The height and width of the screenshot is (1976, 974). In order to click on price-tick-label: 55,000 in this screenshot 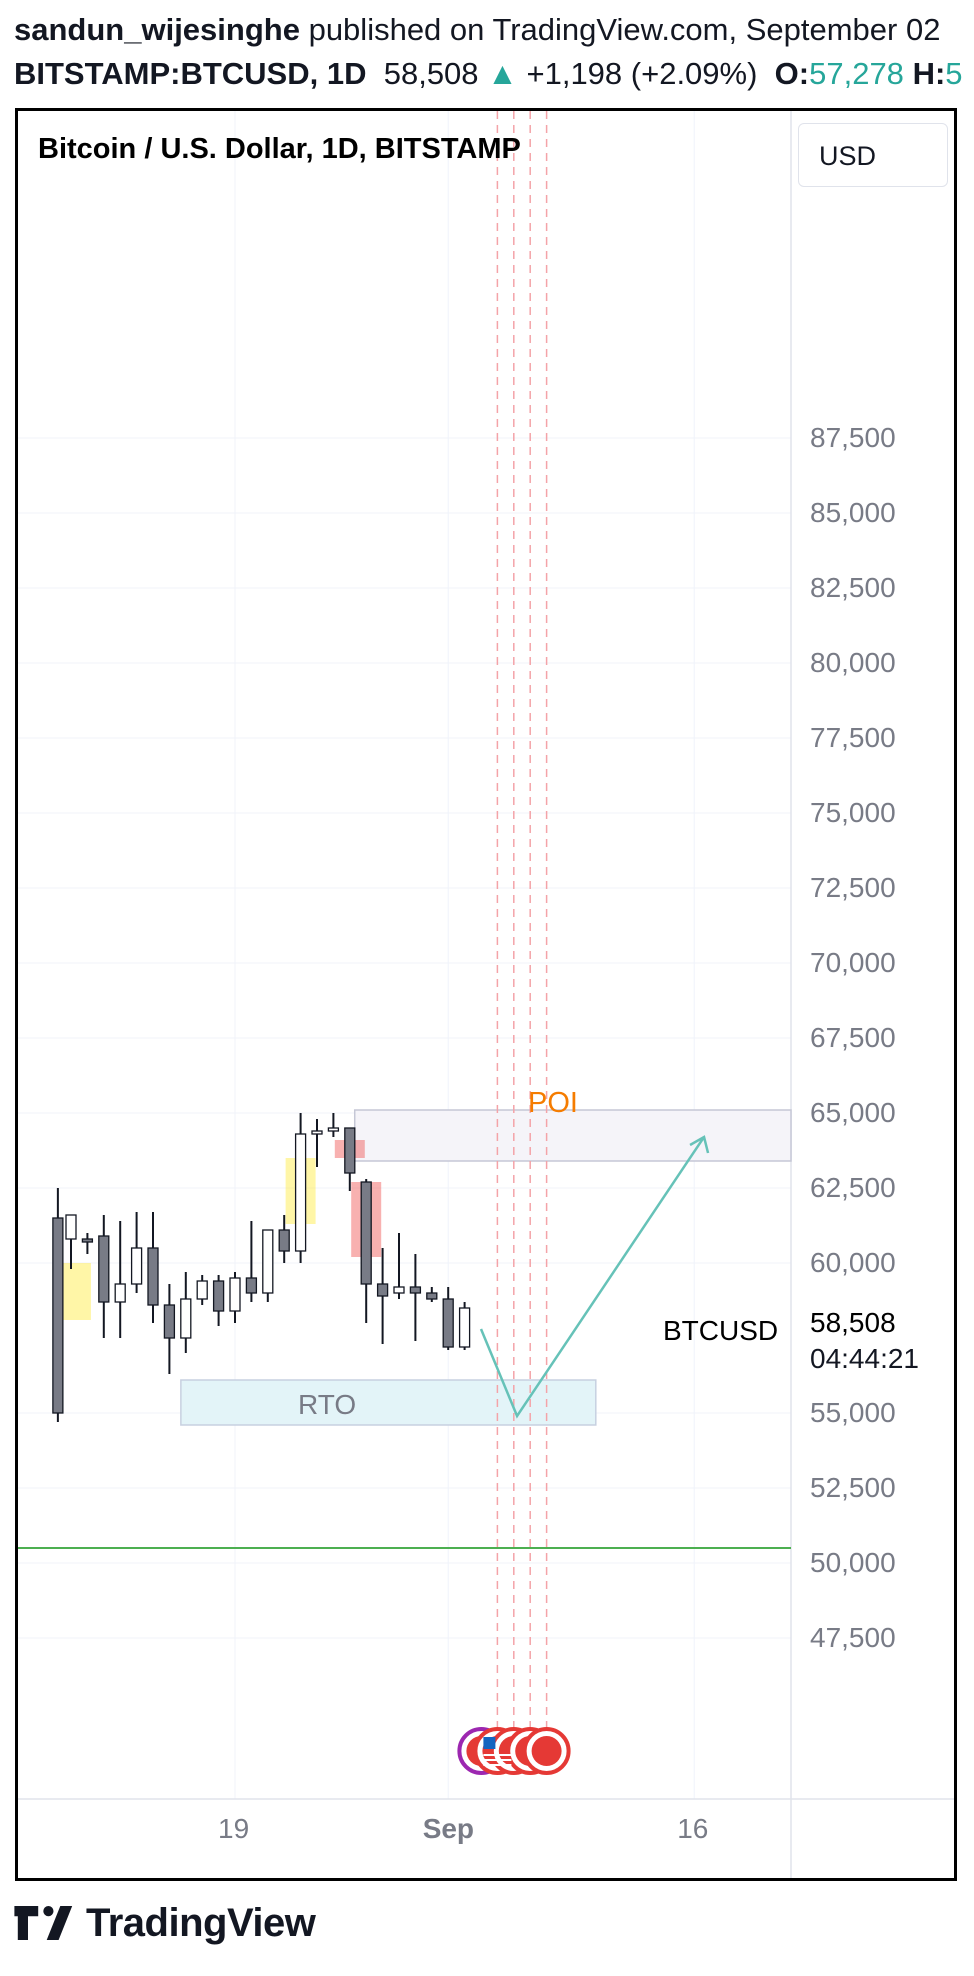, I will do `click(853, 1412)`.